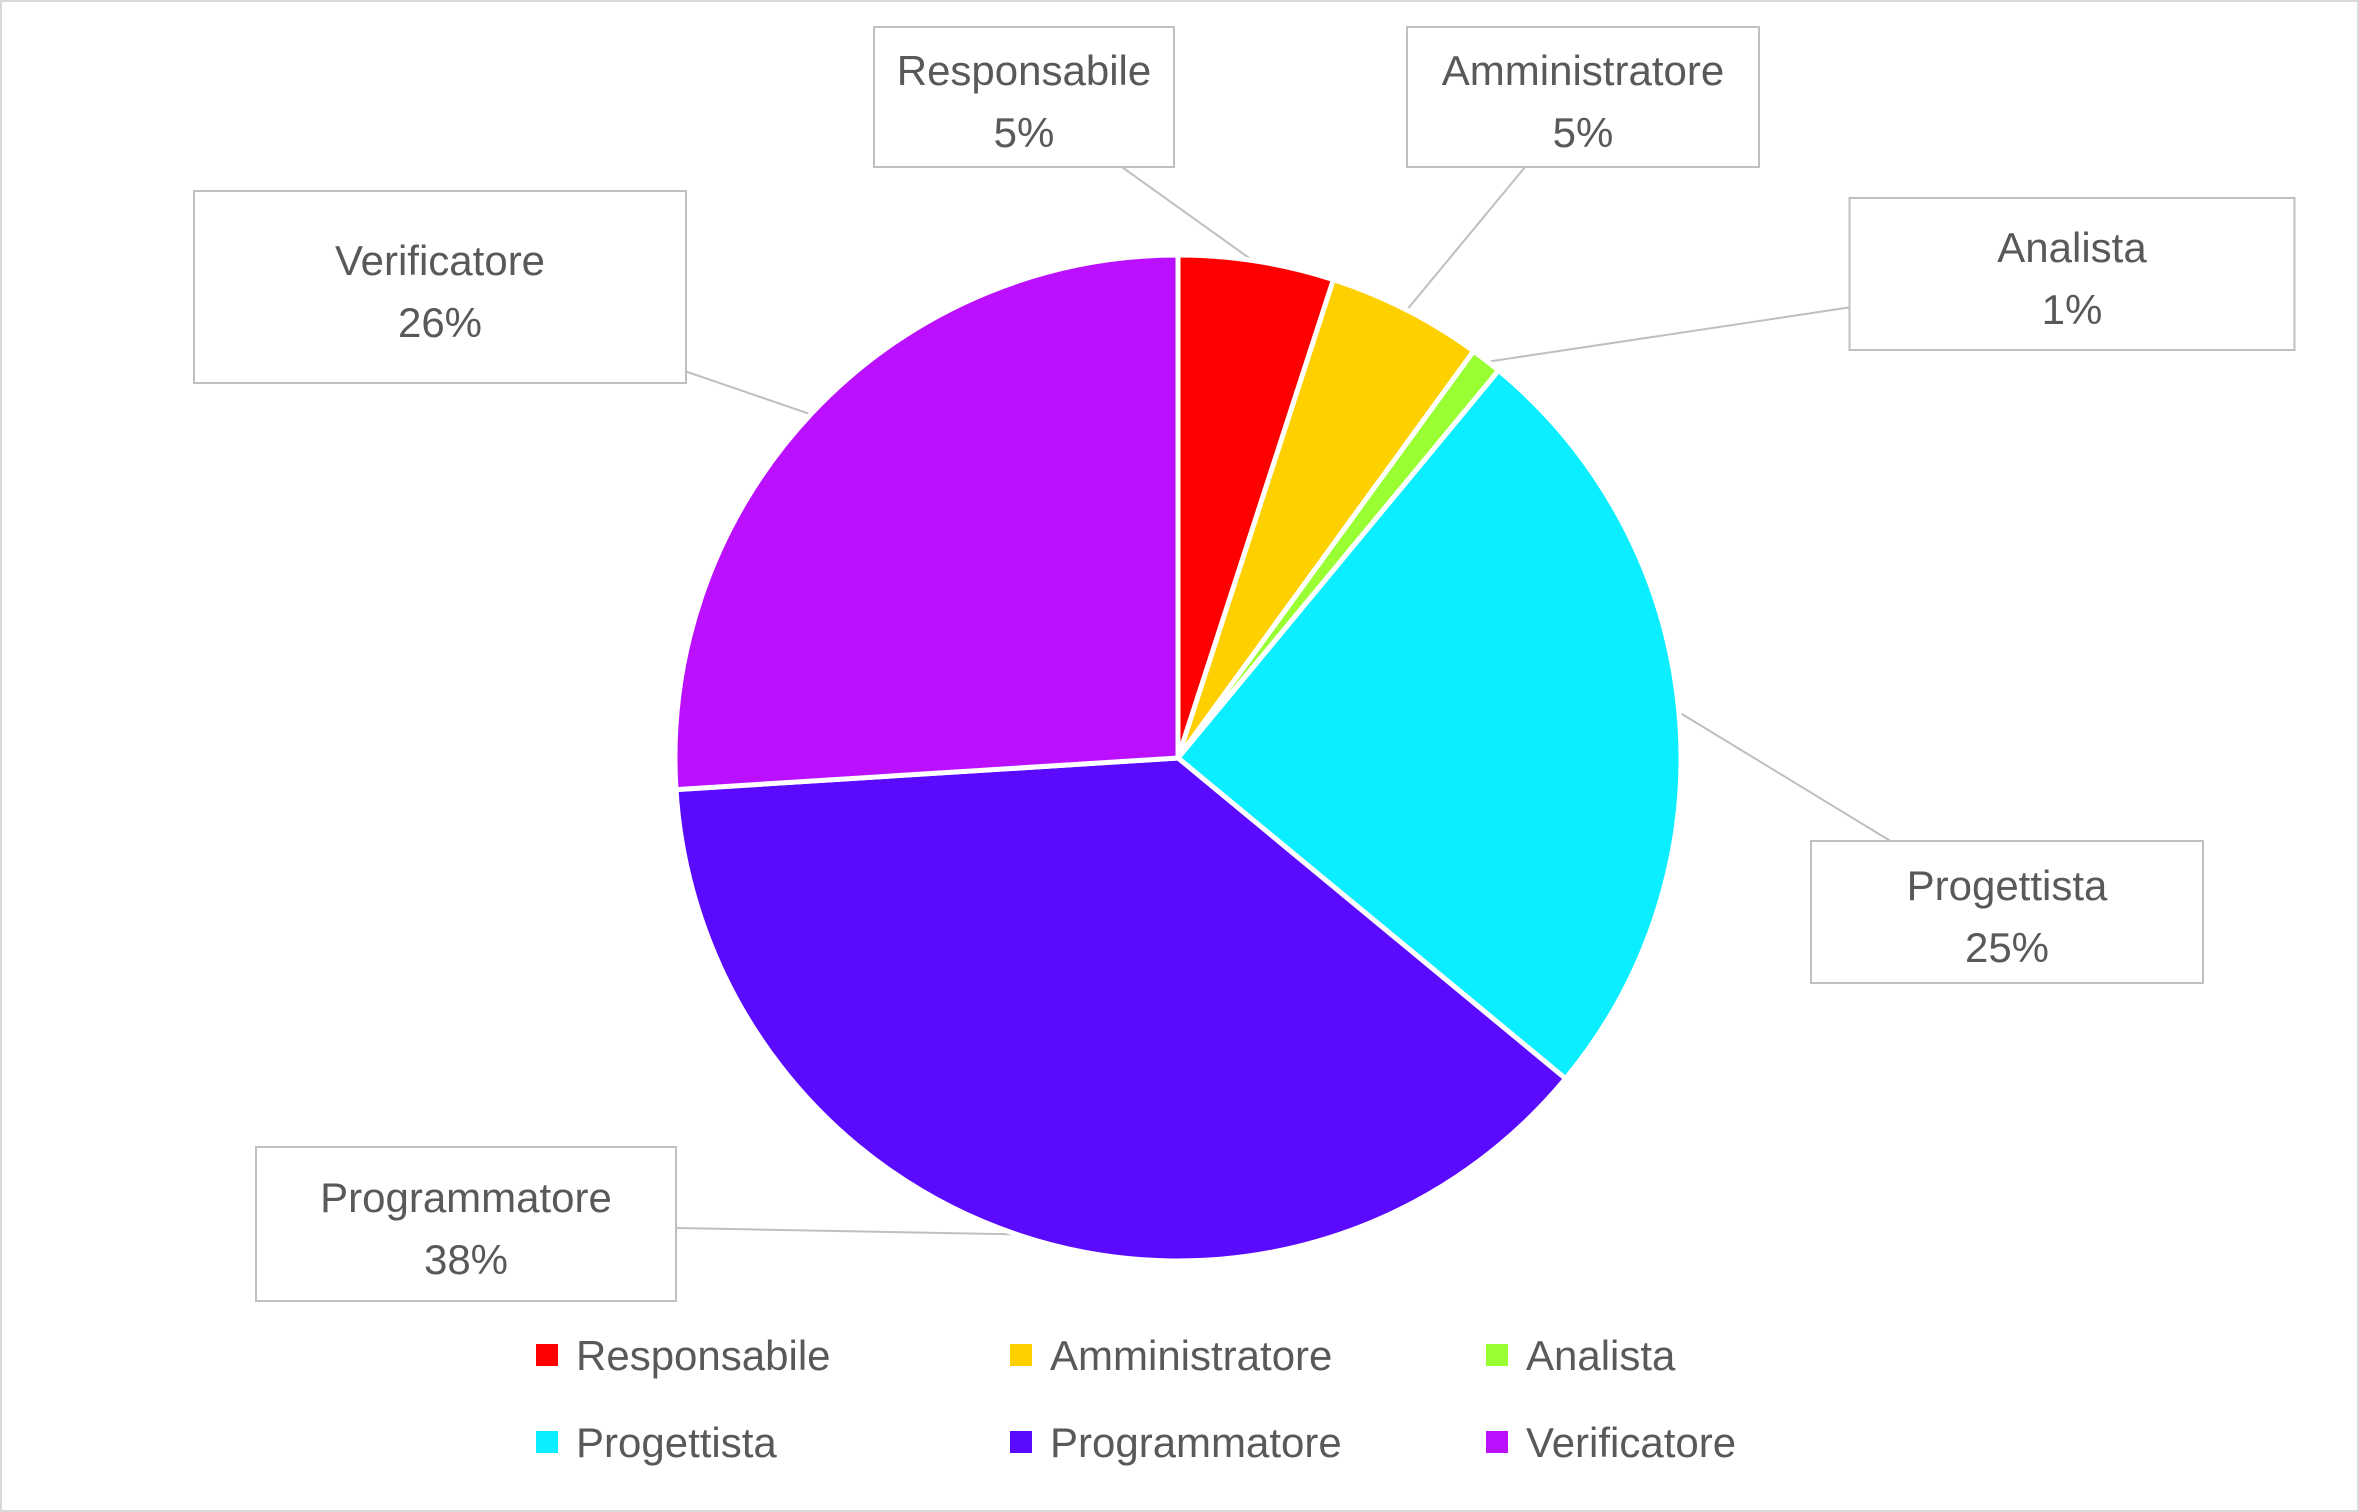 The image size is (2359, 1512). I want to click on data-label-category: Verificatore, so click(440, 260).